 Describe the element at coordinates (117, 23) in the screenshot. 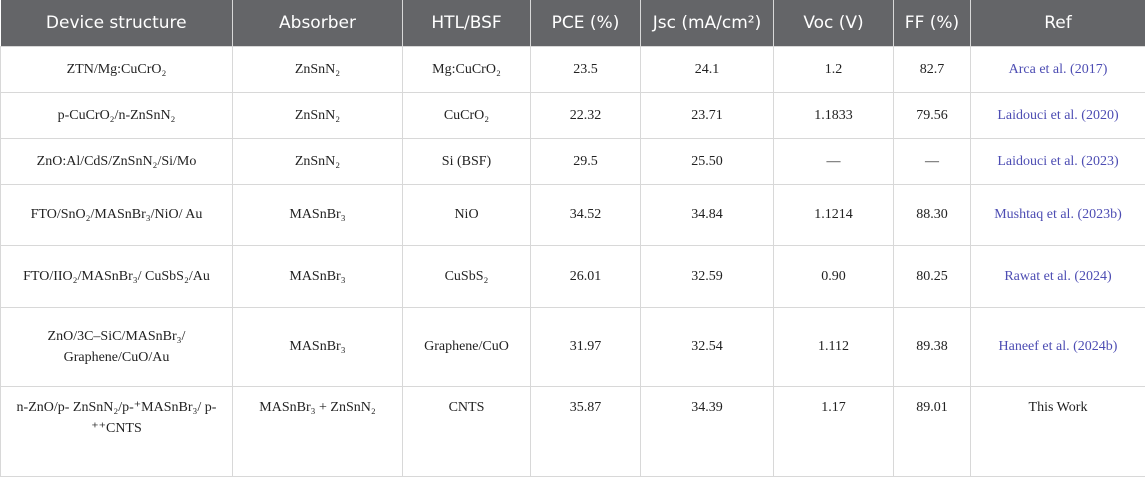

I see `column-header: Device structure` at that location.